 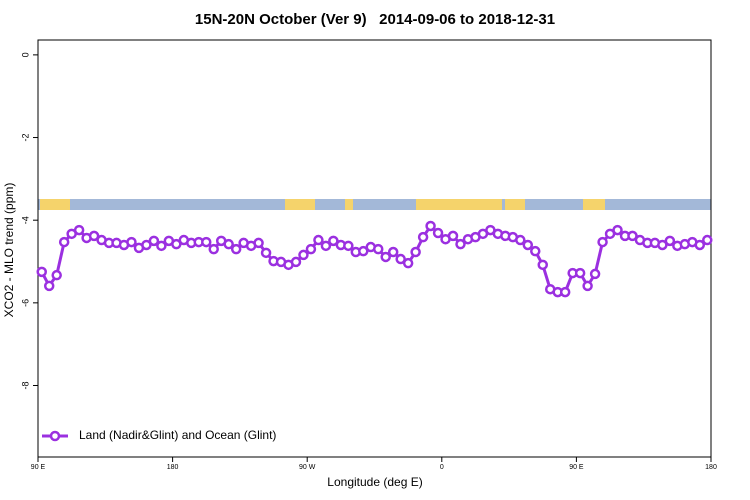 I want to click on x-axis-label: Longitude (deg E), so click(x=374, y=482).